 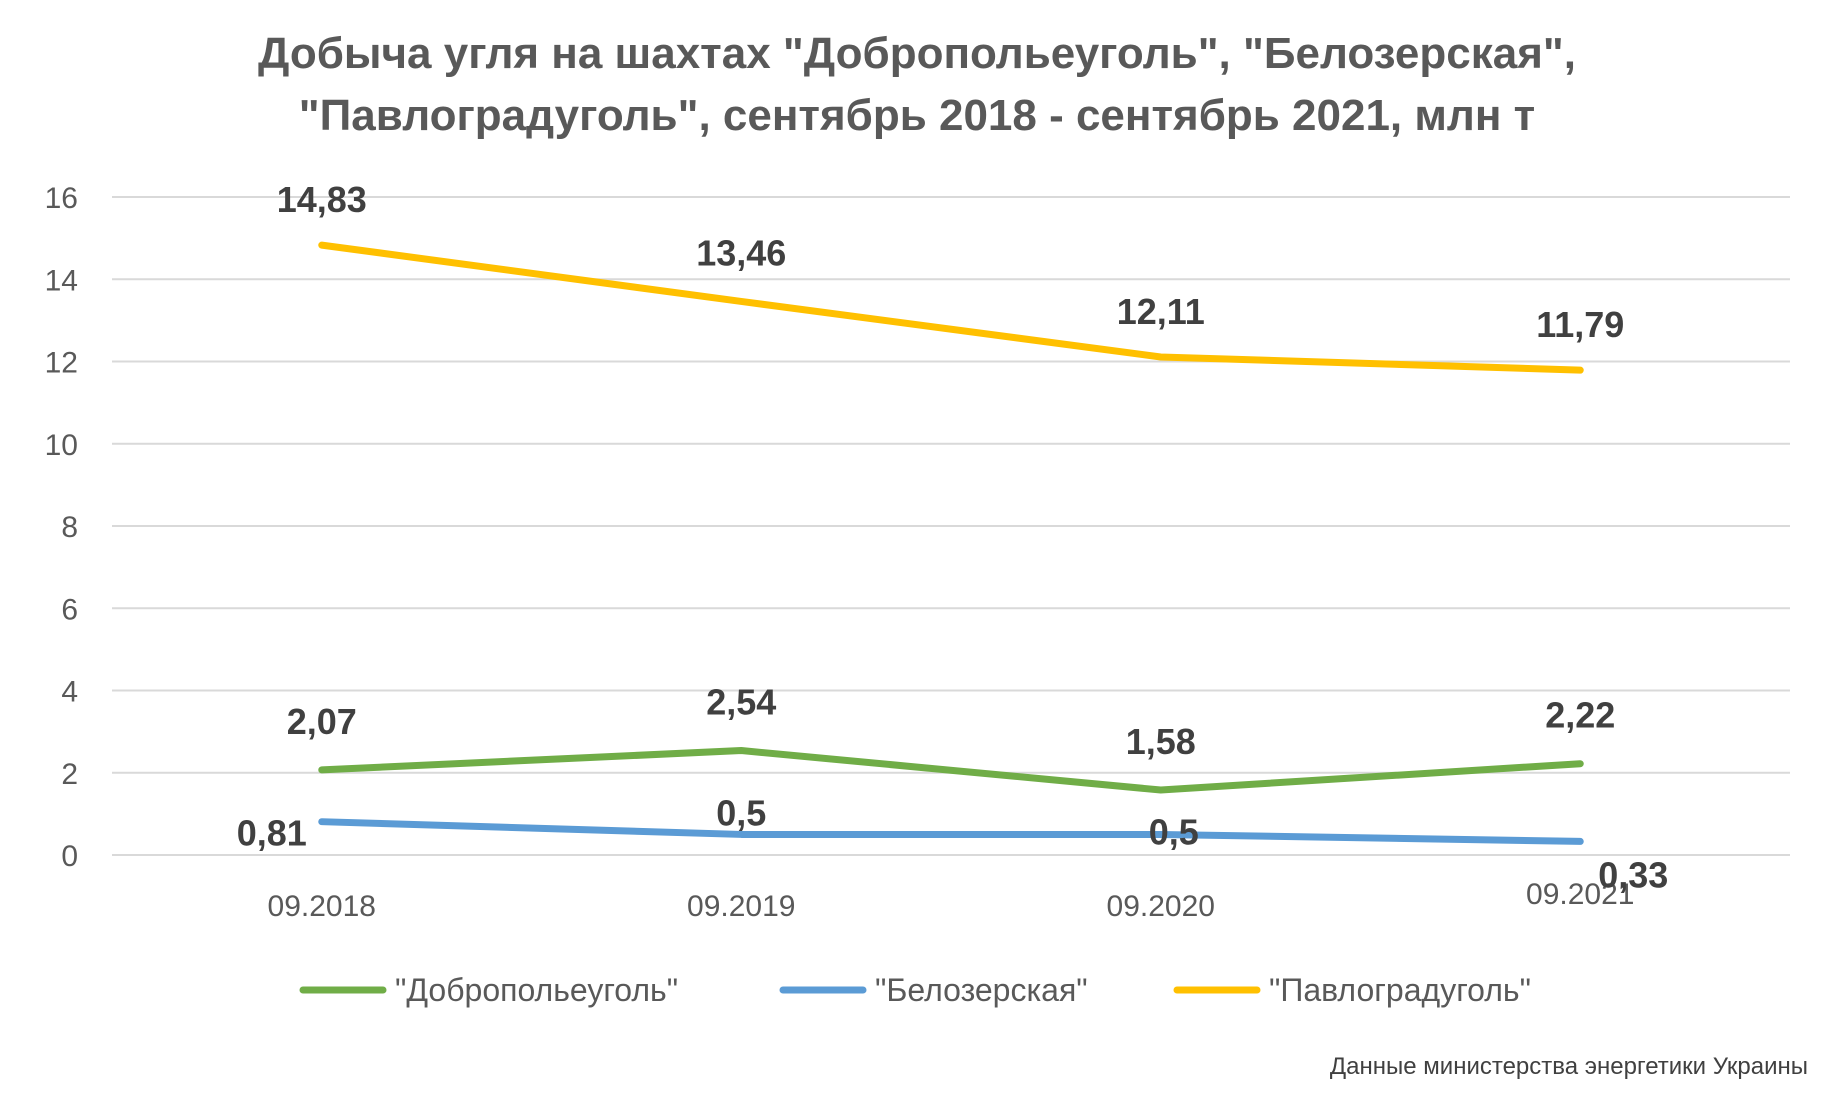 What do you see at coordinates (69, 609) in the screenshot?
I see `y-tick-label: 6` at bounding box center [69, 609].